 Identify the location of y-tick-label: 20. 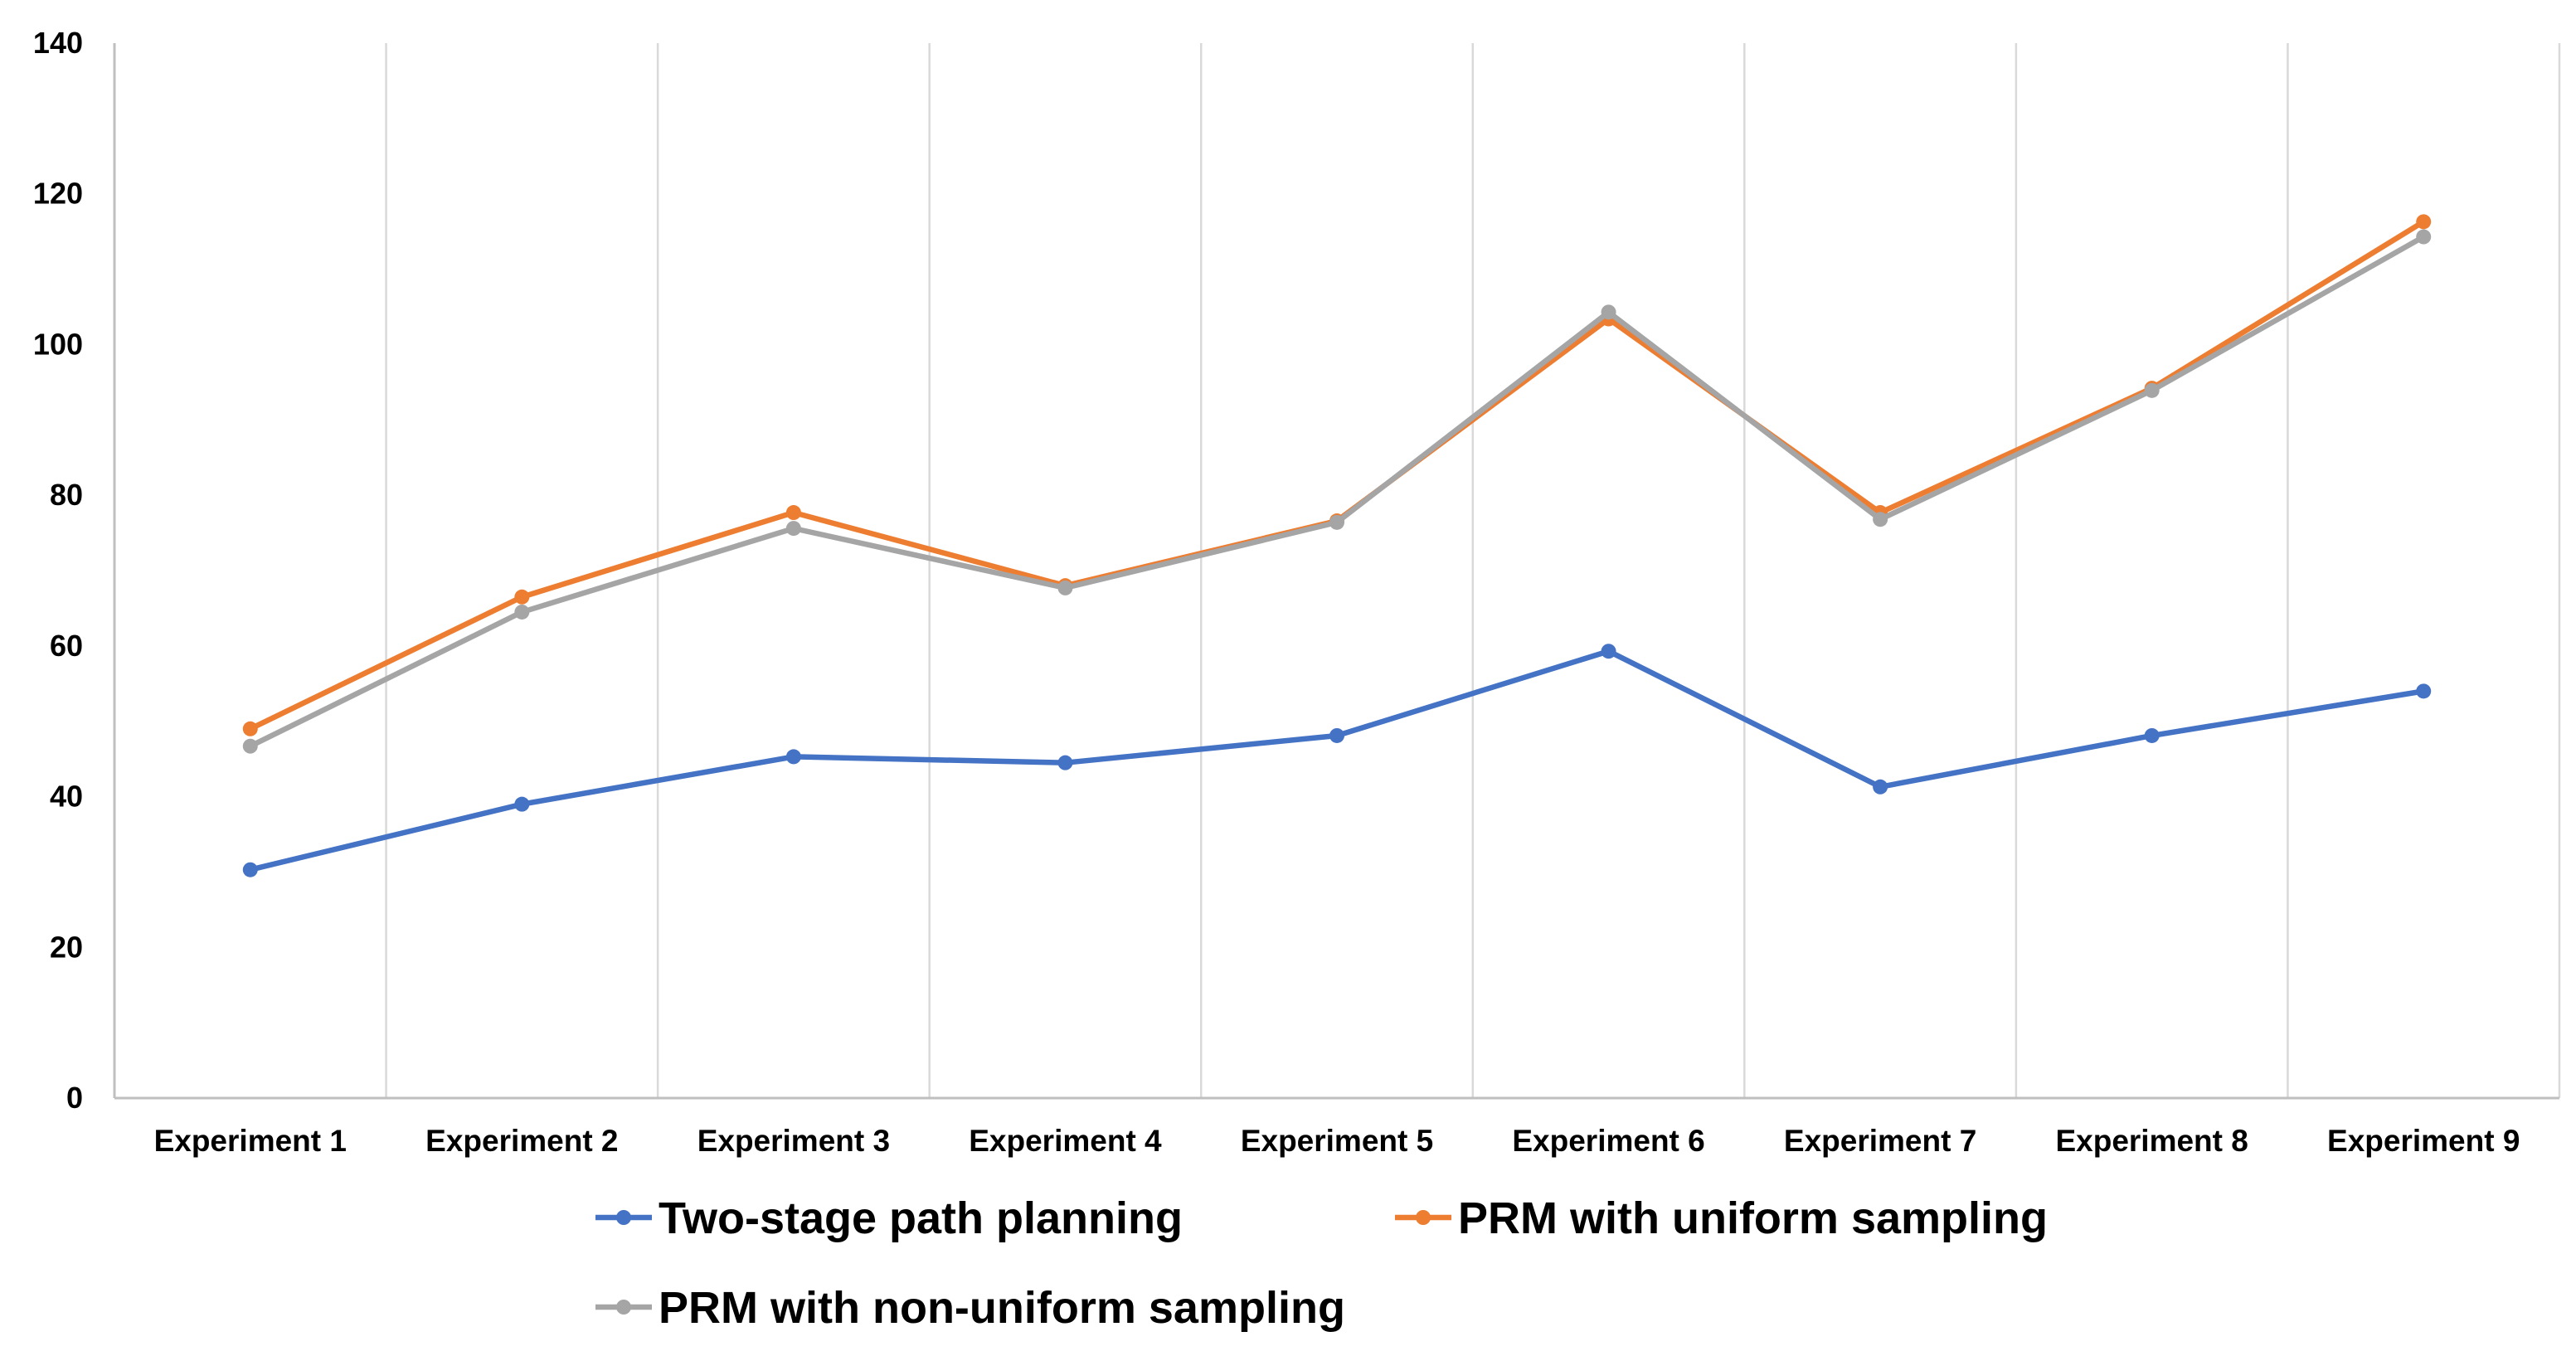
(67, 947).